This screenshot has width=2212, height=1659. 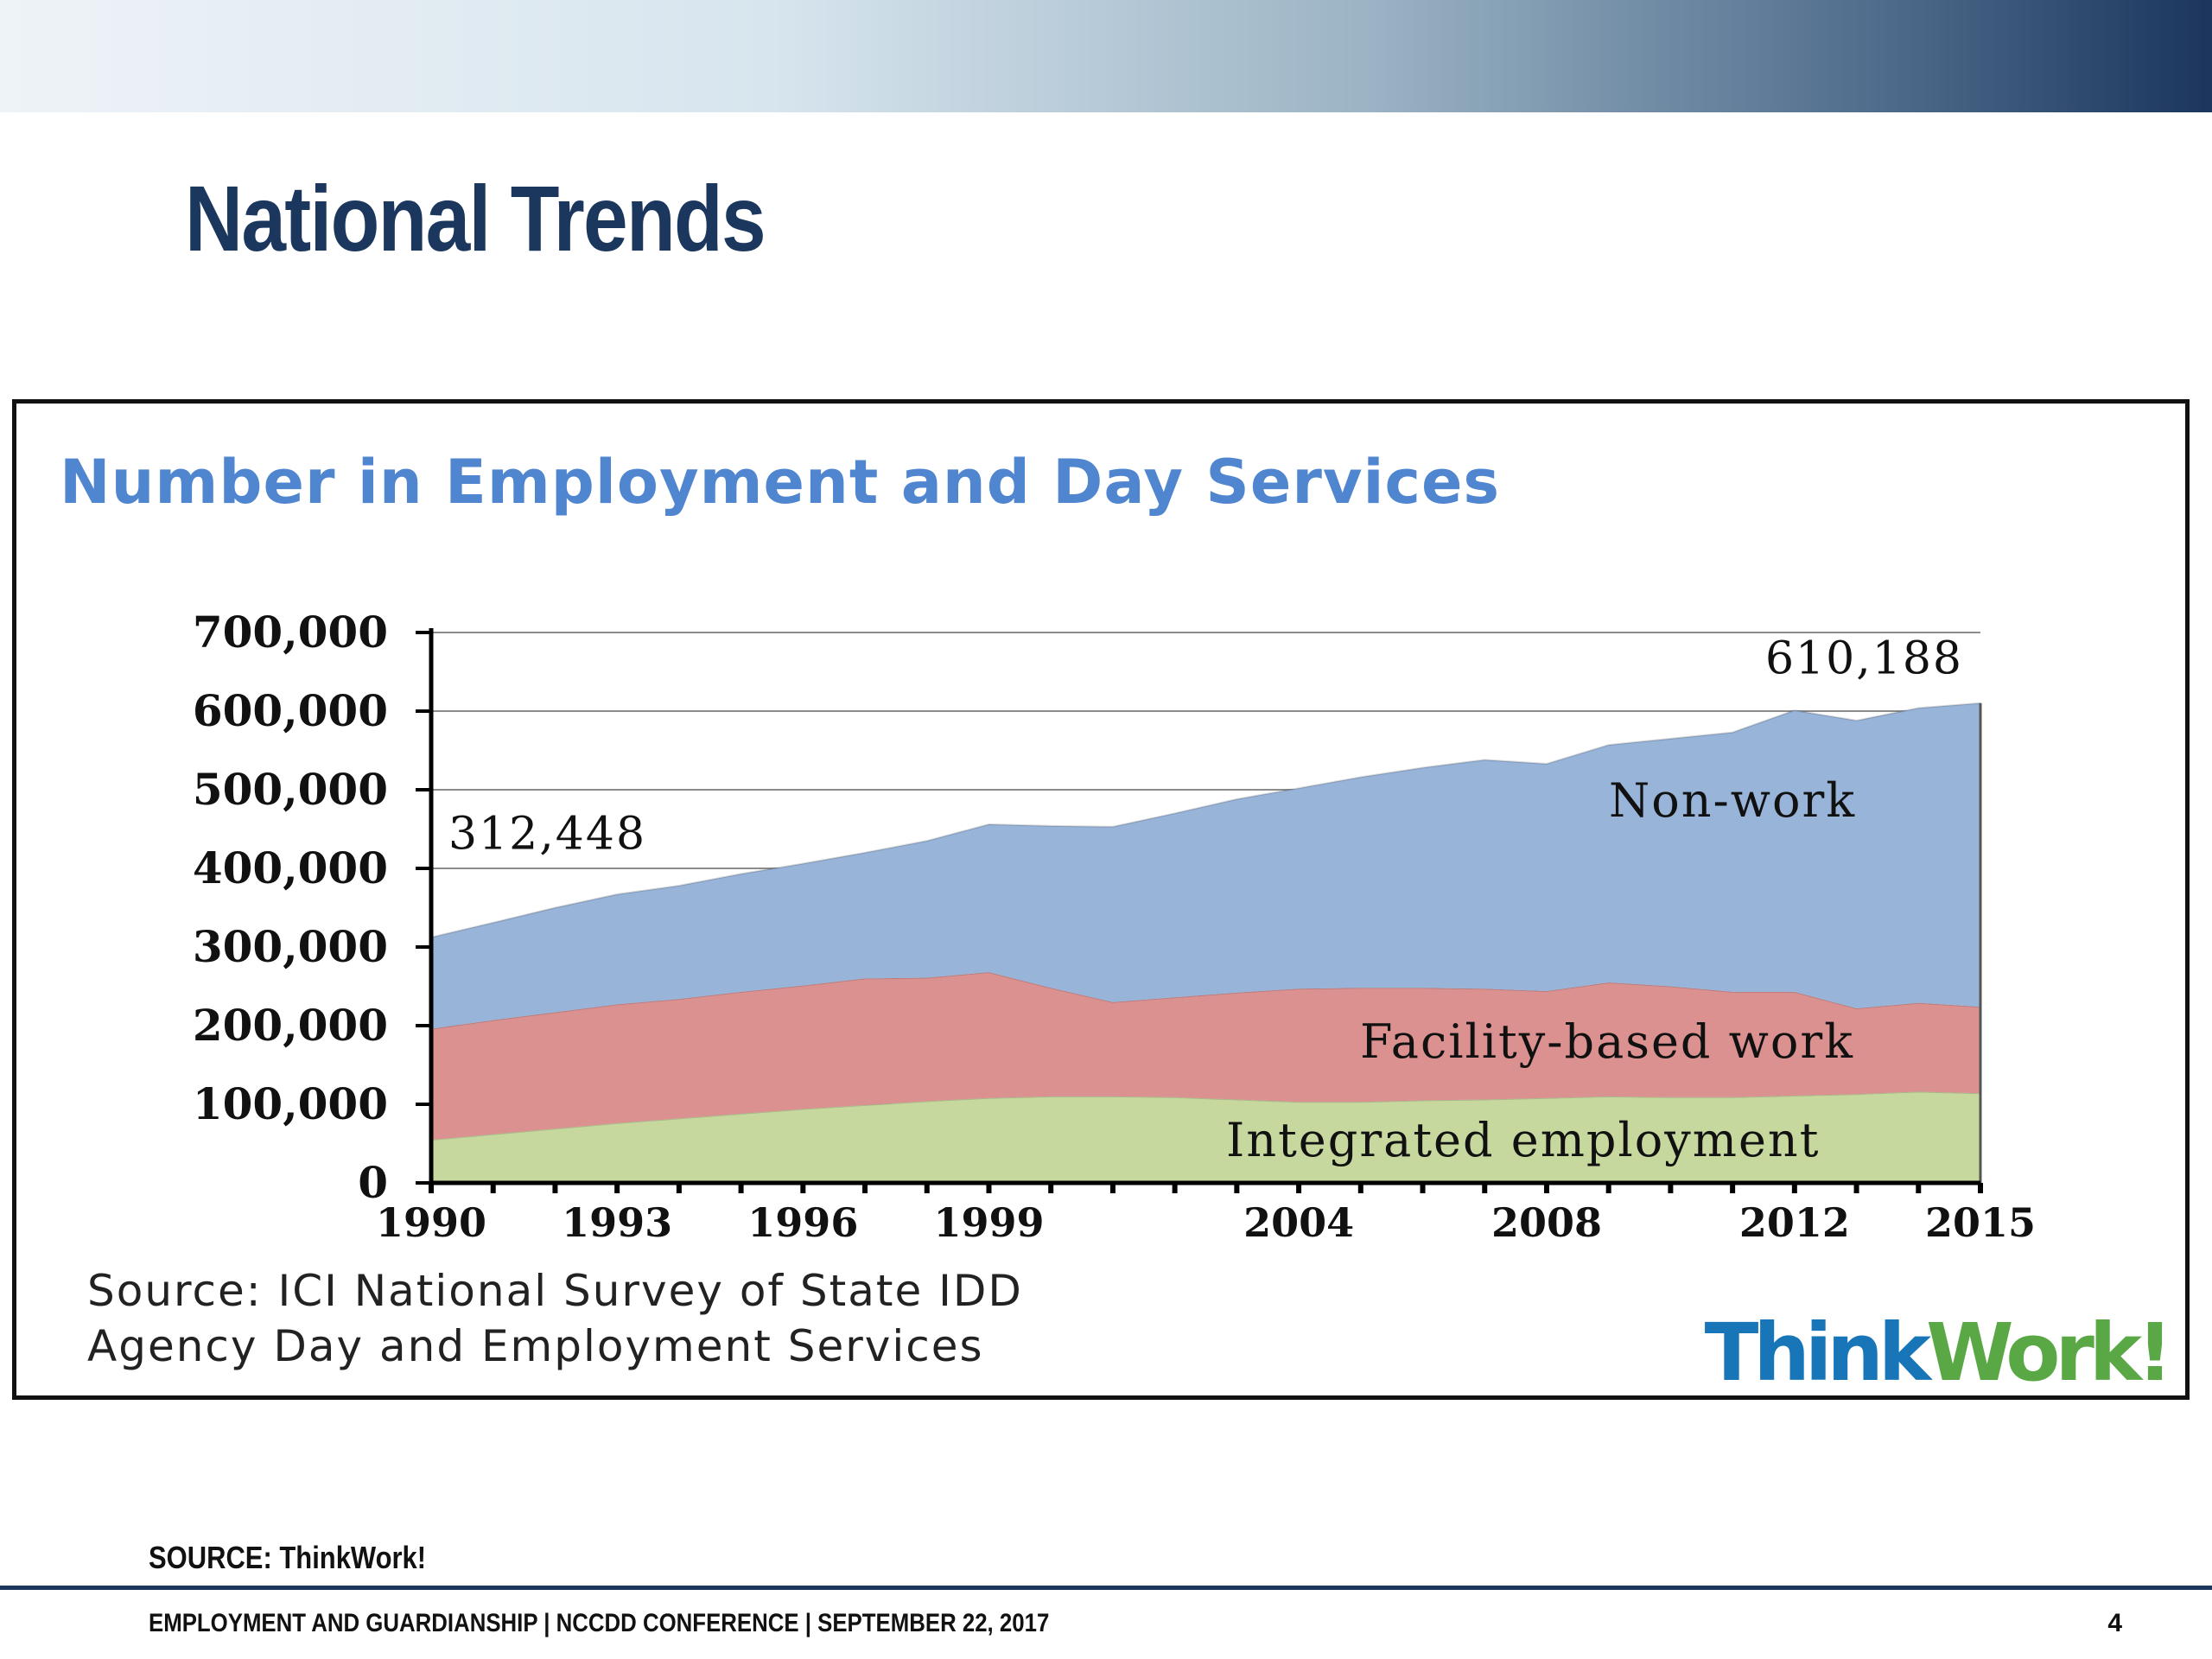 I want to click on footer-divider, so click(x=1106, y=1588).